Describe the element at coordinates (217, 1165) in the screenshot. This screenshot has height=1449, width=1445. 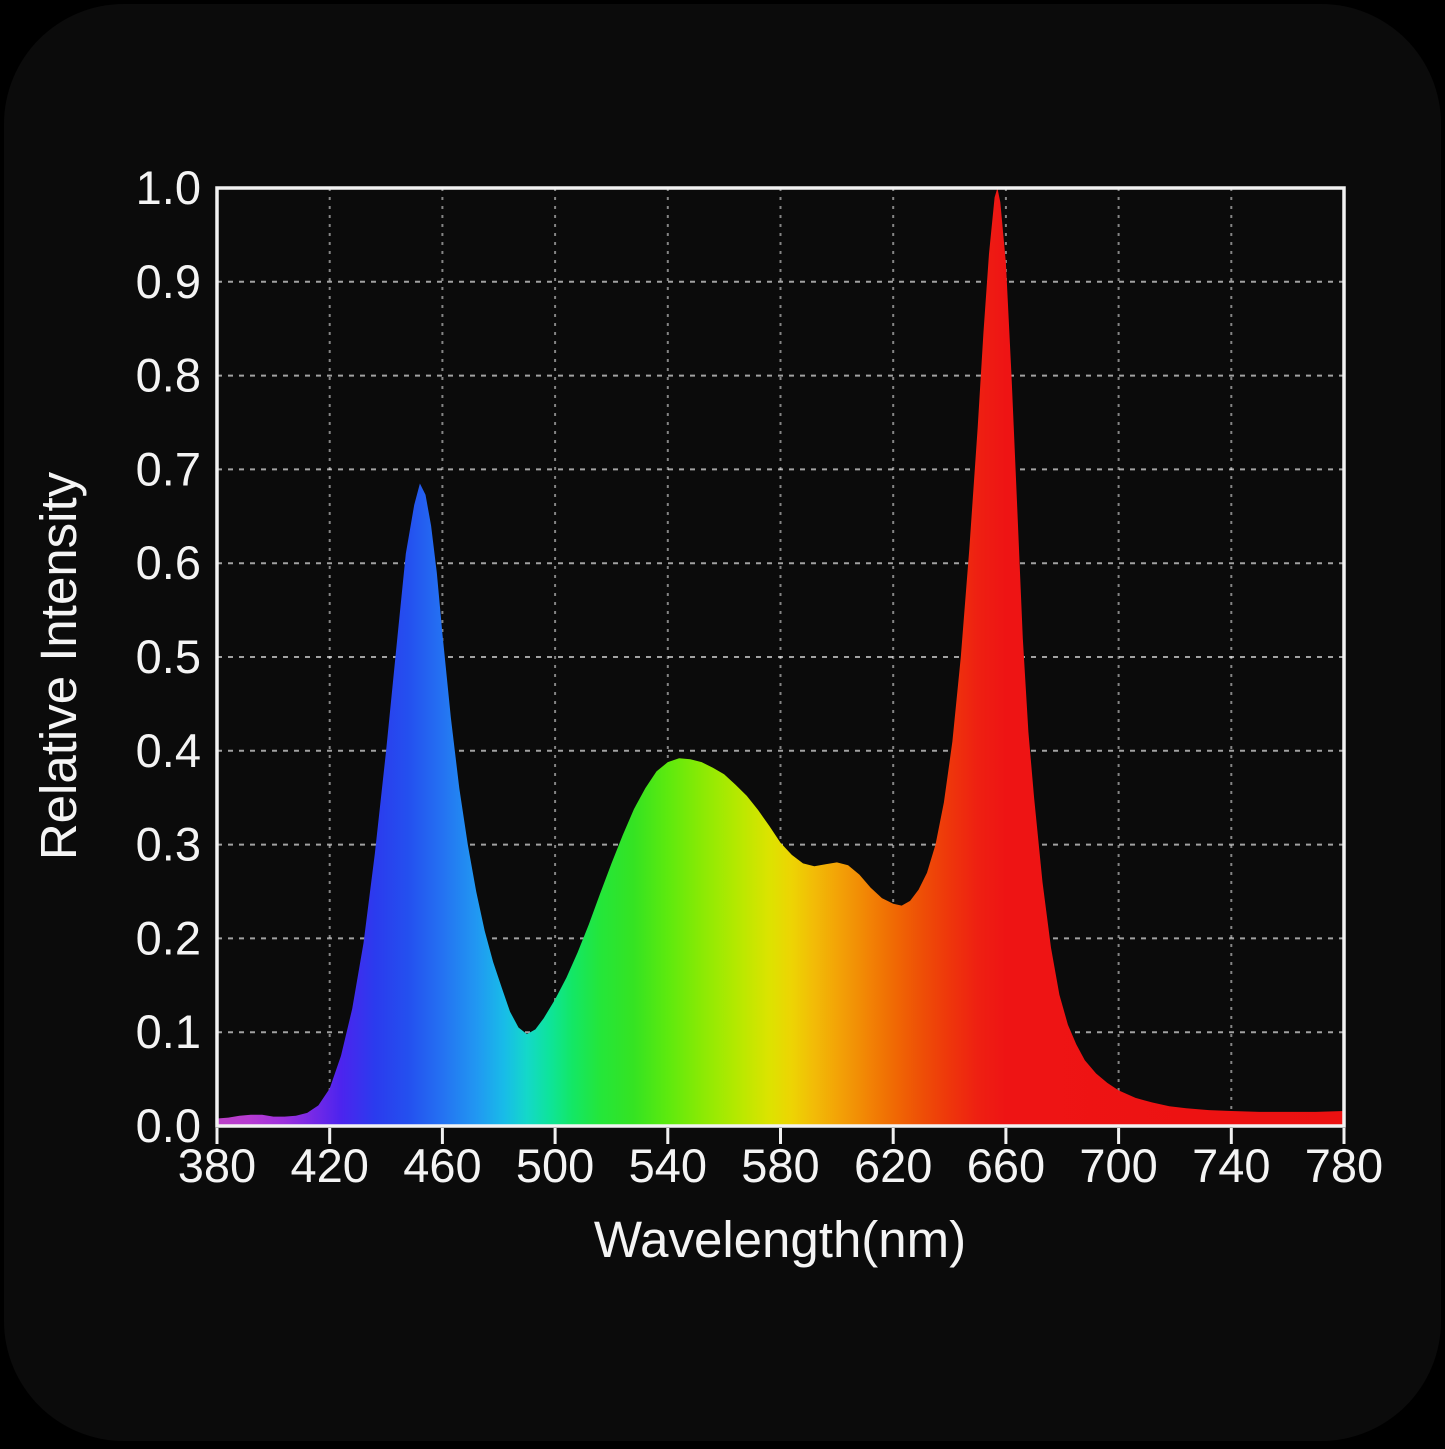
I see `x-tick-label: 380` at that location.